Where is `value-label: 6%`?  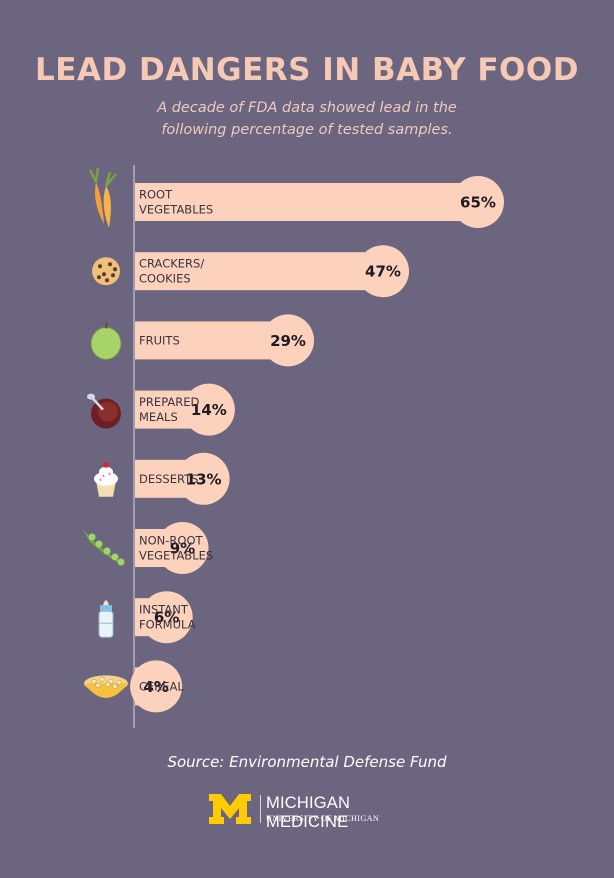
value-label: 6% is located at coordinates (166, 618).